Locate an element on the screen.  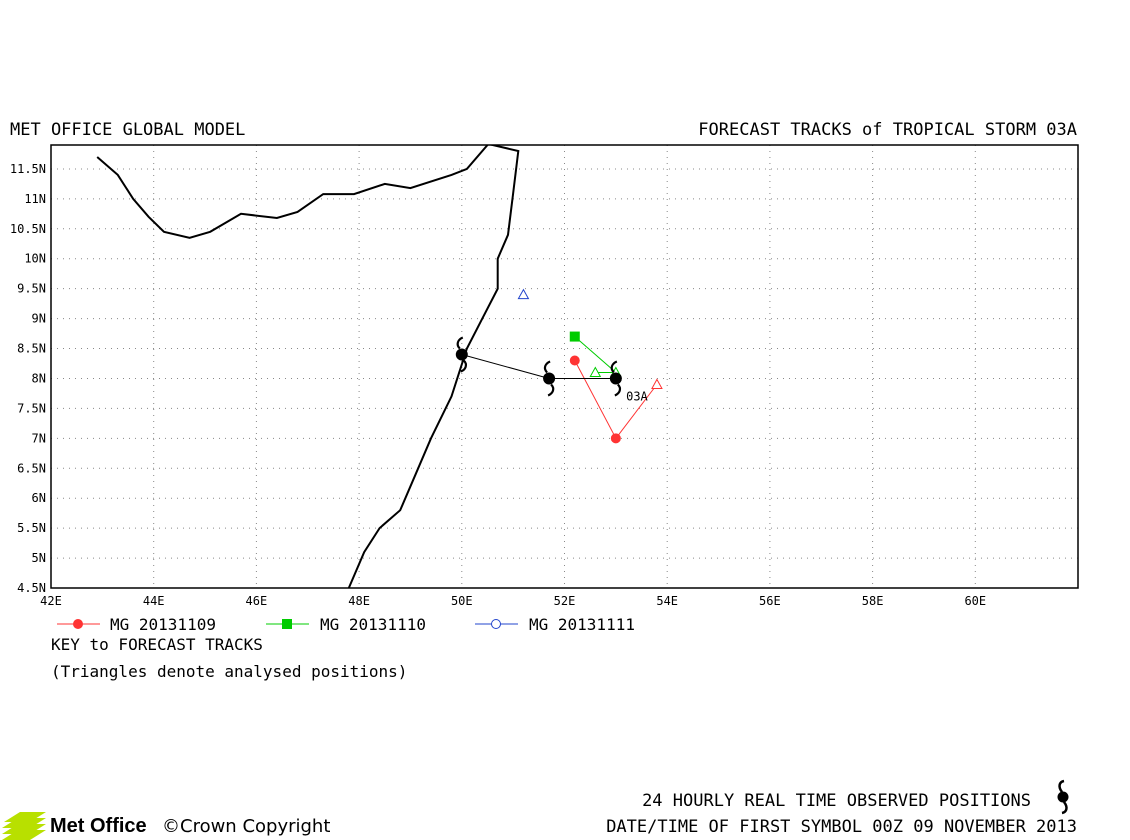
y-tick-label: 7.5N is located at coordinates (31, 408).